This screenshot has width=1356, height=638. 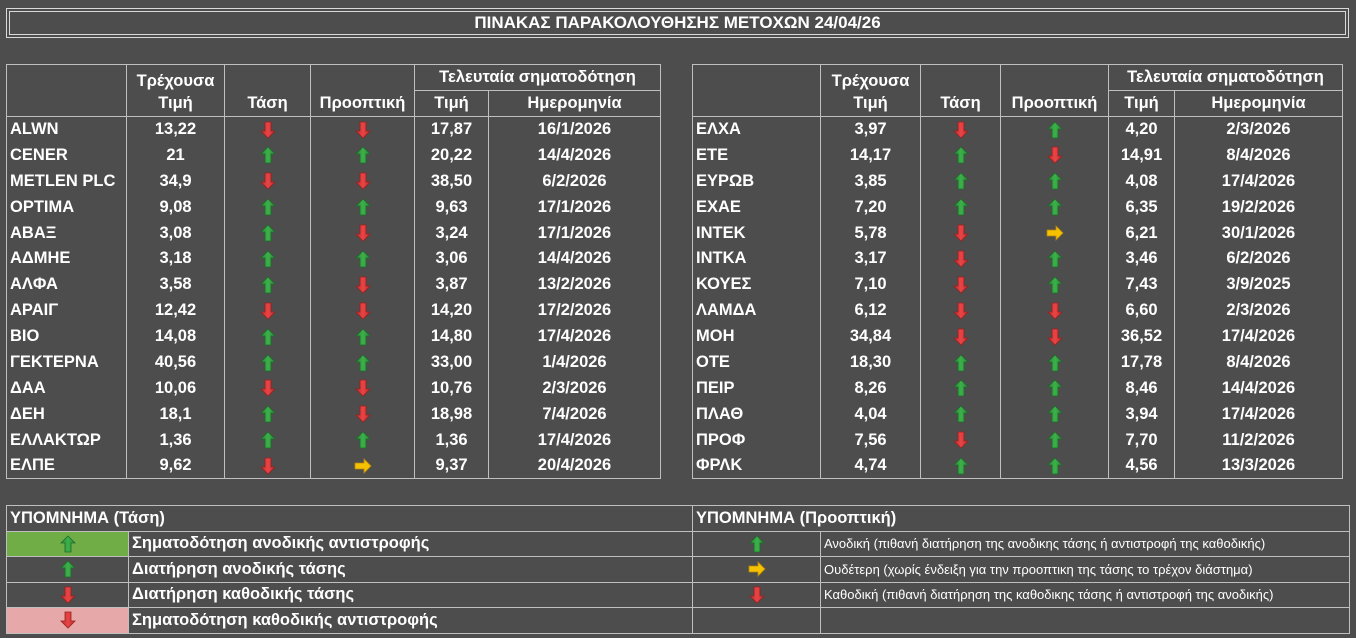 What do you see at coordinates (175, 466) in the screenshot?
I see `current-price-cell: 9,62` at bounding box center [175, 466].